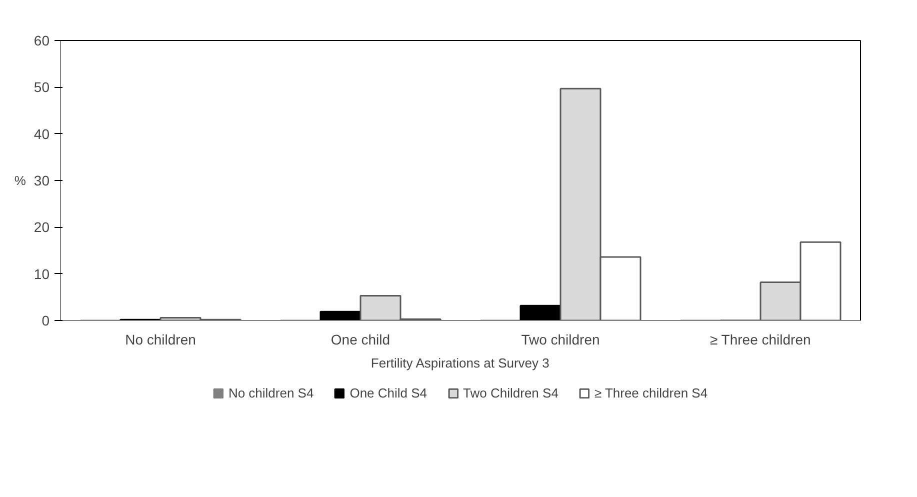 This screenshot has height=497, width=917. What do you see at coordinates (360, 340) in the screenshot?
I see `x-tick-label: One child` at bounding box center [360, 340].